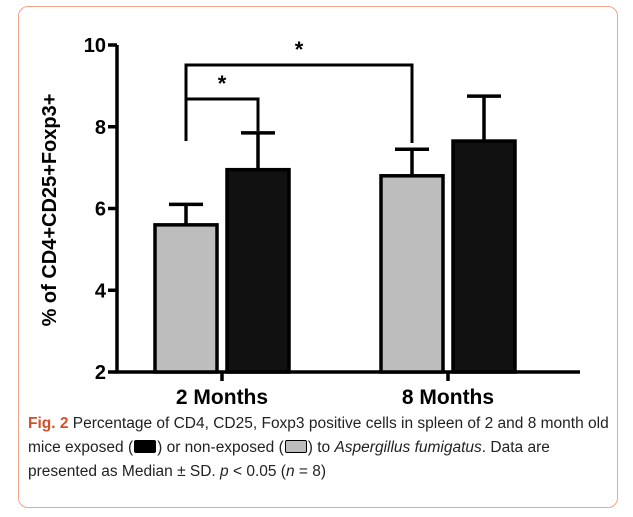 This screenshot has height=517, width=633. I want to click on figure-label: Fig. 2, so click(48, 423).